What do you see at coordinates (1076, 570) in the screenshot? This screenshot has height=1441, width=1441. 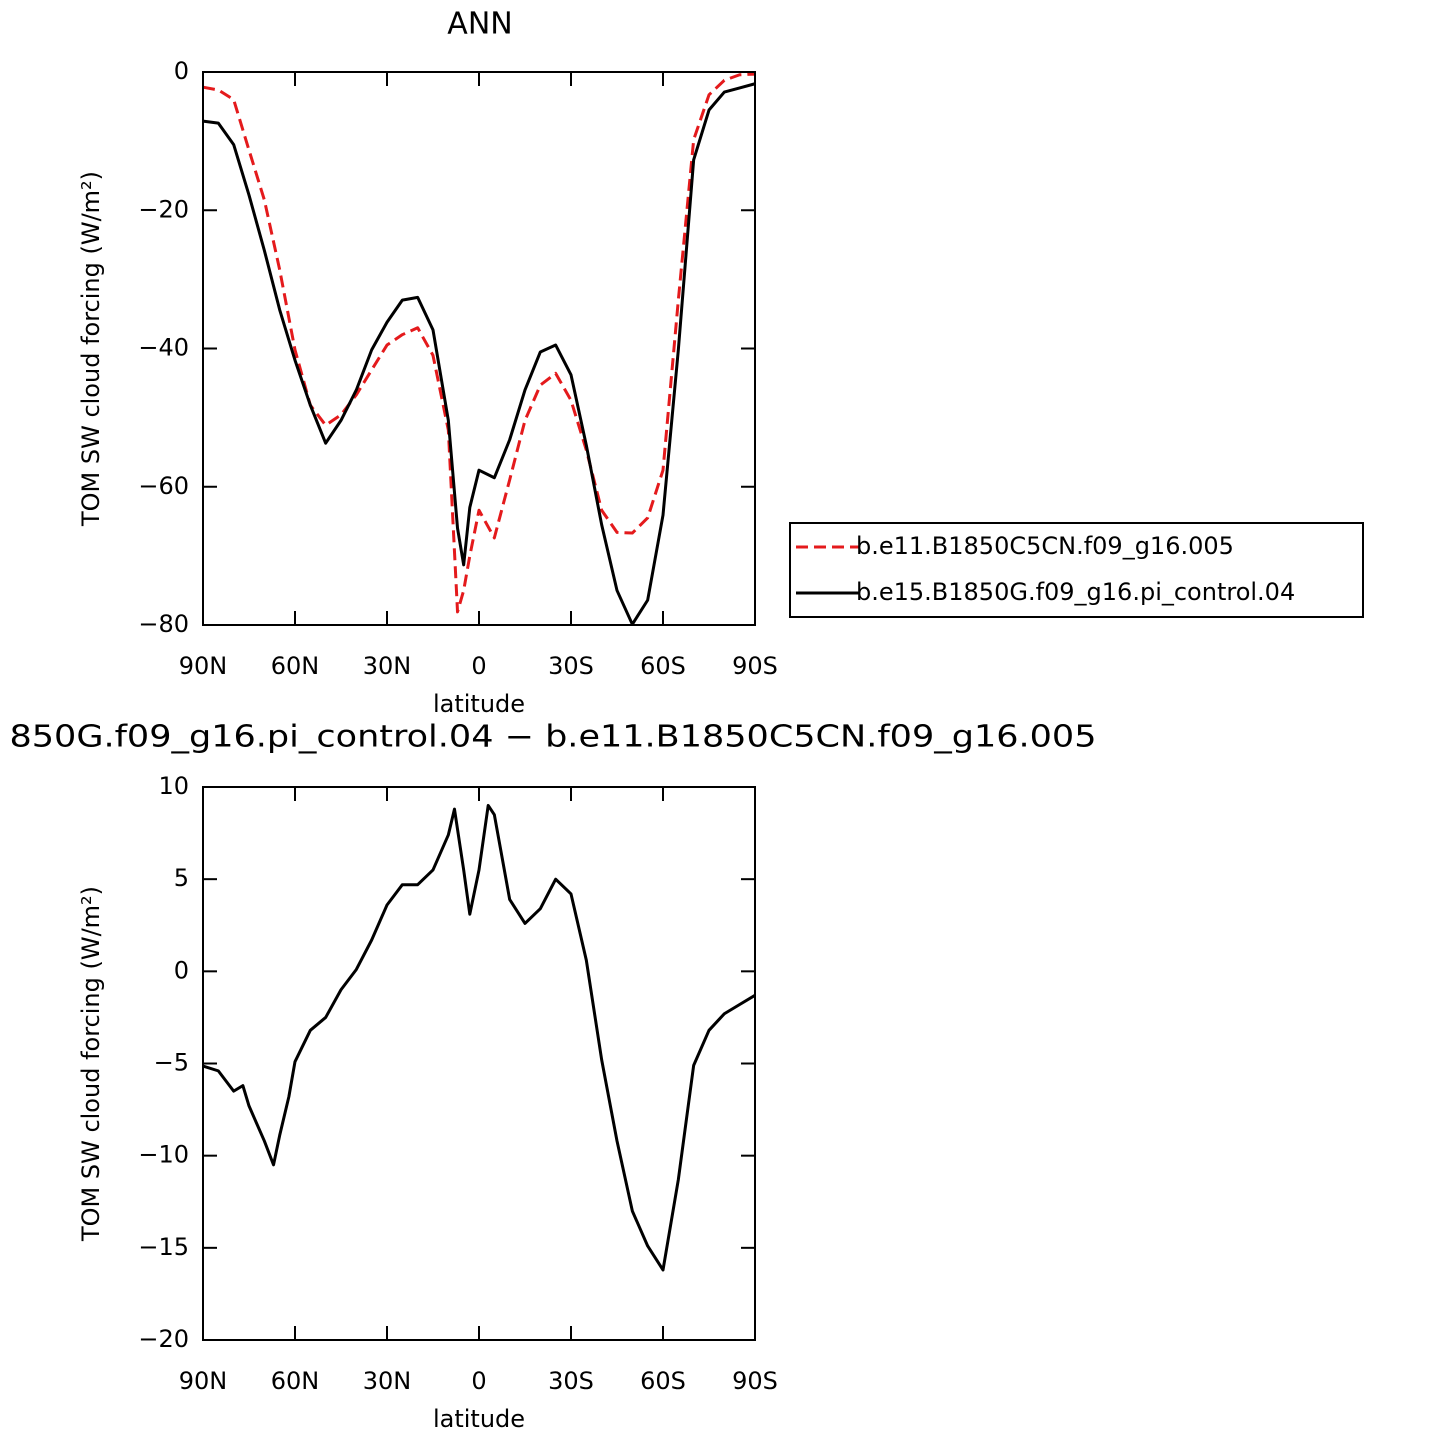 I see `legend-box` at bounding box center [1076, 570].